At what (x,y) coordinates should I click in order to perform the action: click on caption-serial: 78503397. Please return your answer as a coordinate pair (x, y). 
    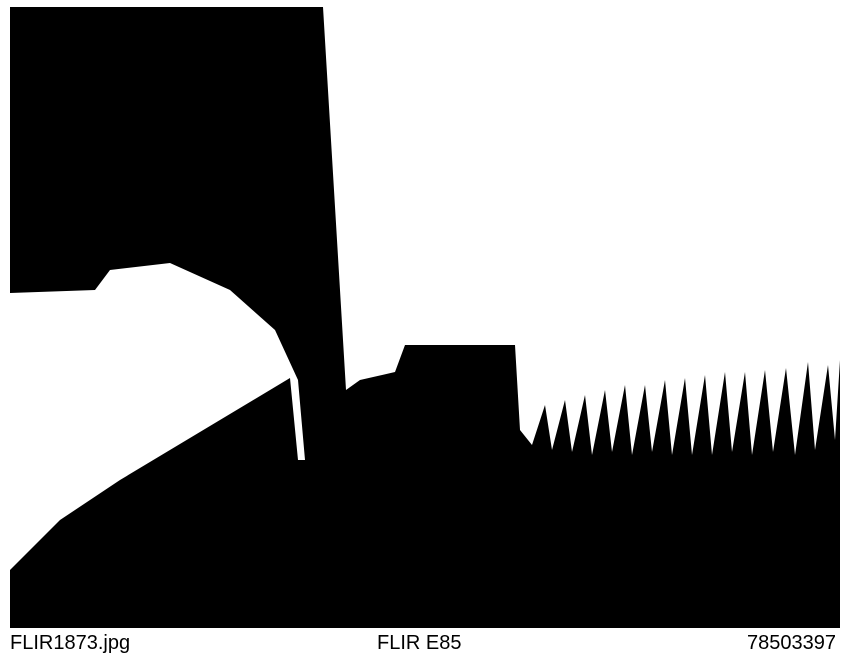
    Looking at the image, I should click on (791, 643).